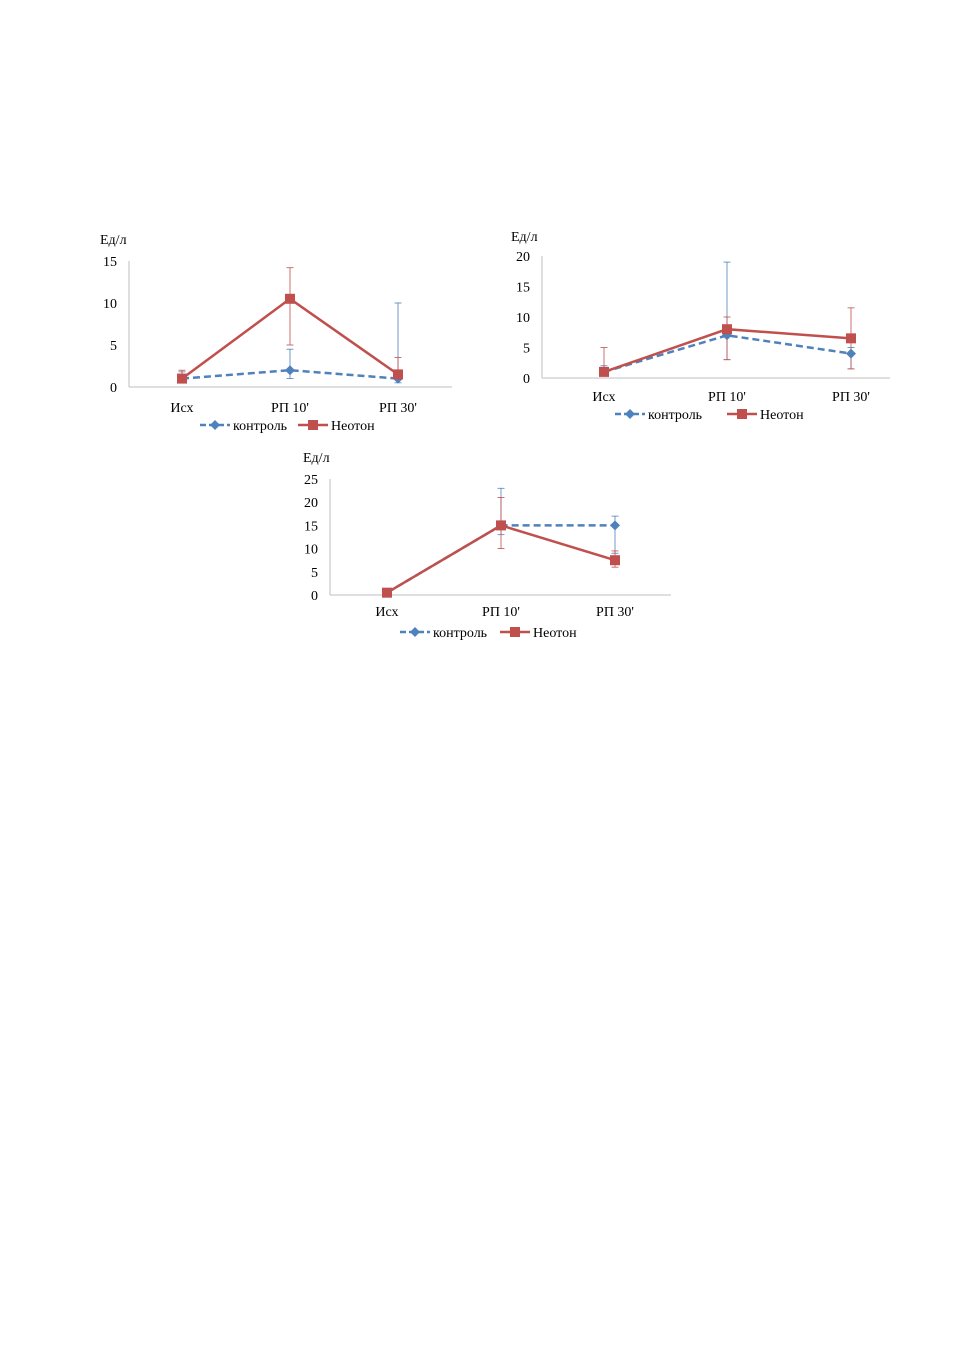  What do you see at coordinates (311, 480) in the screenshot?
I see `y-tick-label: 25` at bounding box center [311, 480].